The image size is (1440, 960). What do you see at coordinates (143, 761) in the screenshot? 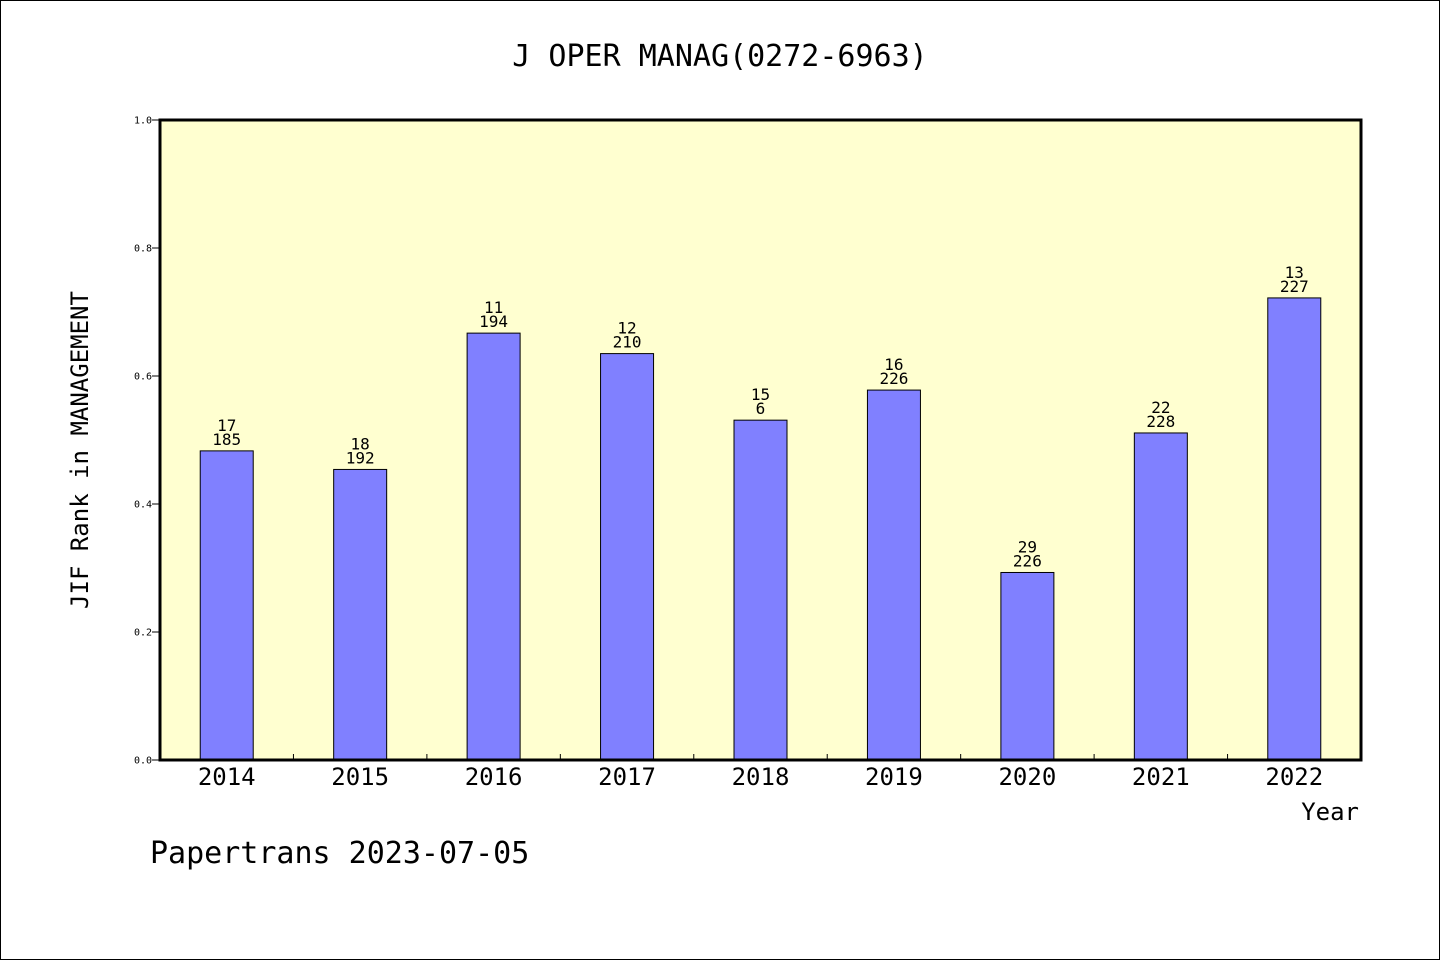
I see `y-tick-label: 0.0` at bounding box center [143, 761].